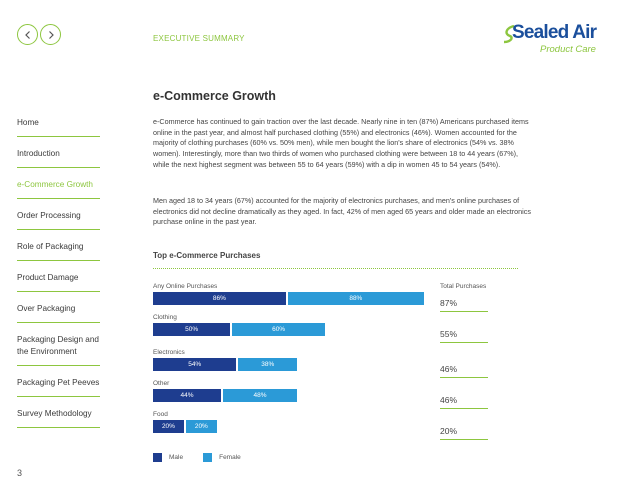  Describe the element at coordinates (20, 473) in the screenshot. I see `page-number: 3` at that location.